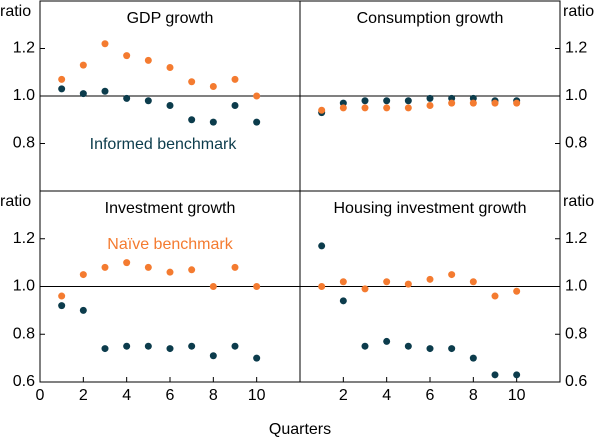 The image size is (600, 440). Describe the element at coordinates (164, 144) in the screenshot. I see `series-annotation: Informed benchmark` at that location.